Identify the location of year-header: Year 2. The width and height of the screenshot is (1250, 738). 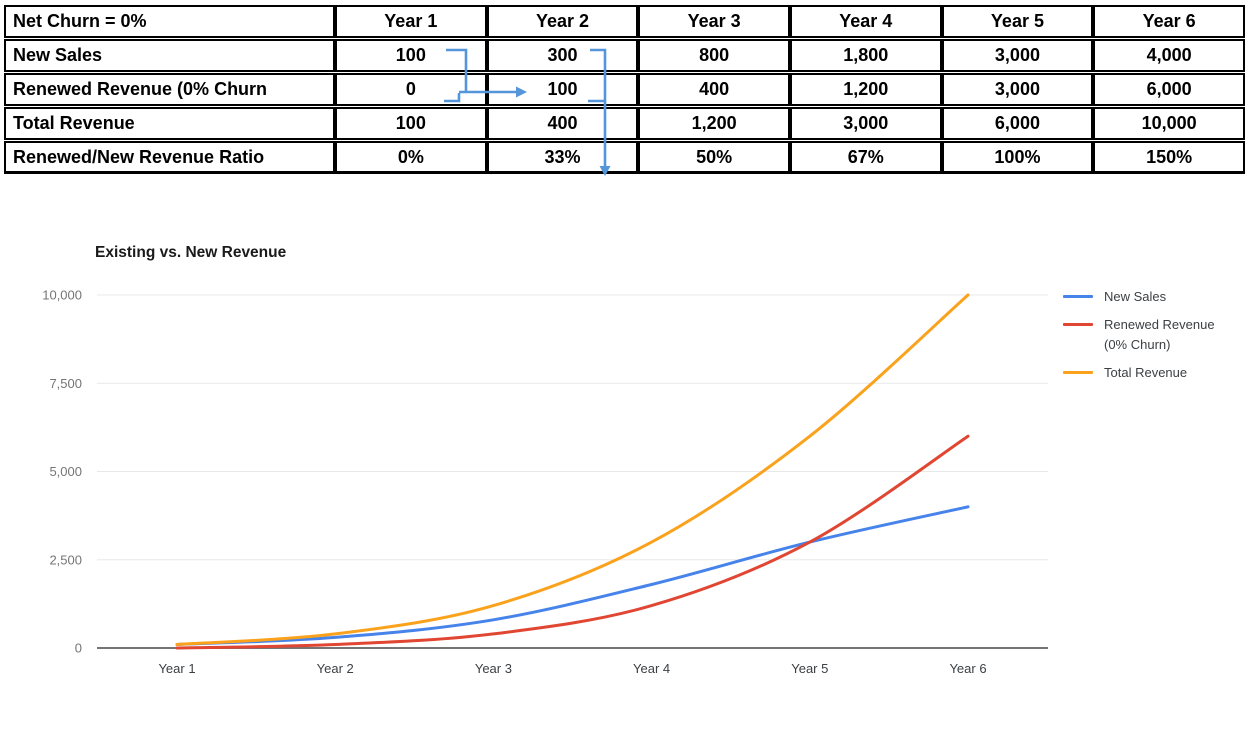
(562, 21).